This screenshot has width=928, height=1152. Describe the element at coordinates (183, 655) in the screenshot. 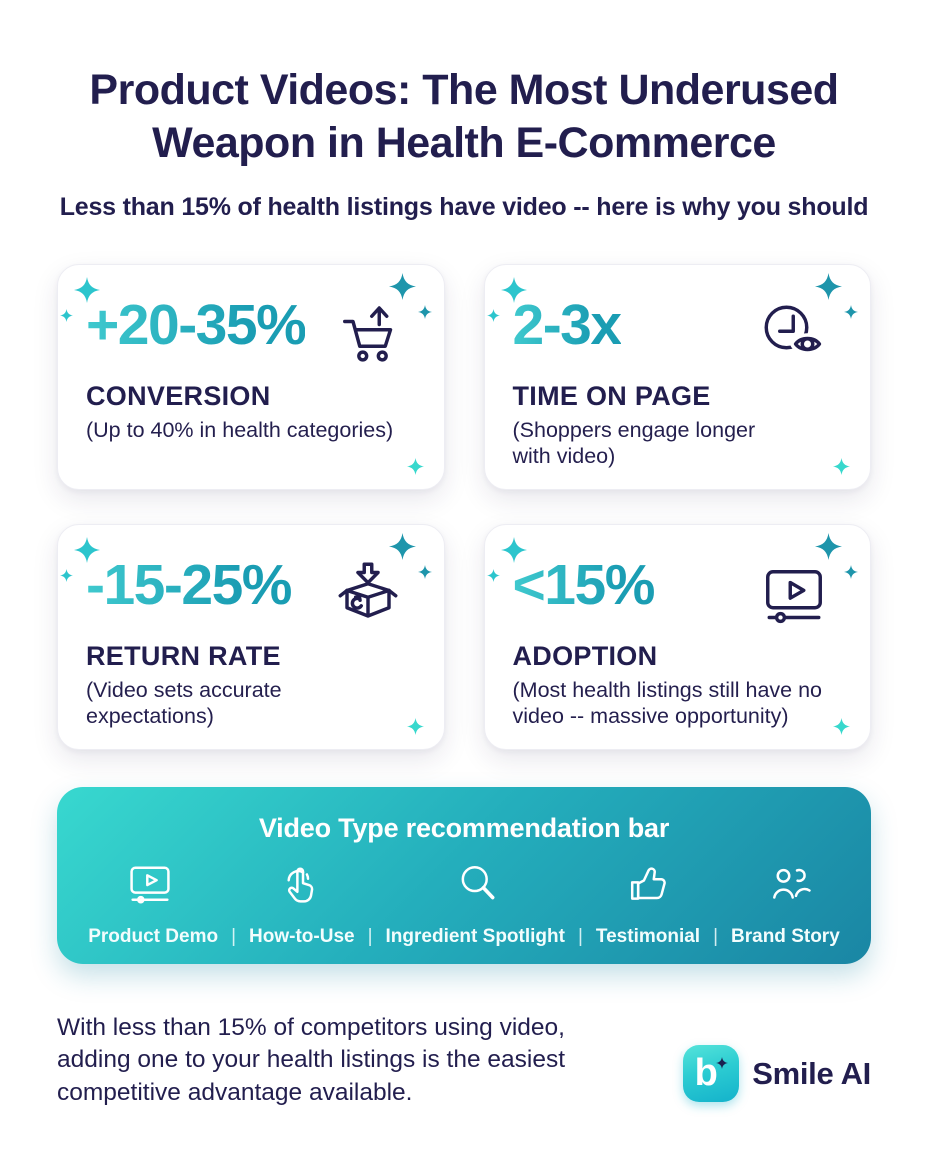

I see `stat-label: RETURN RATE` at that location.